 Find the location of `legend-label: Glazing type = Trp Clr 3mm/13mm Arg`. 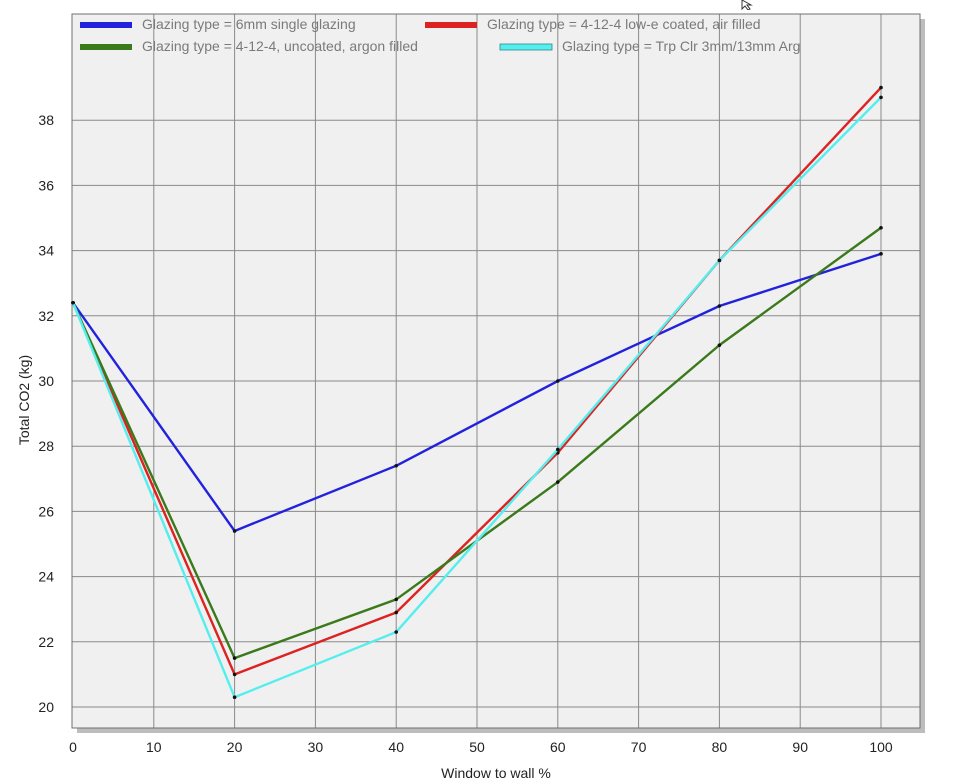

legend-label: Glazing type = Trp Clr 3mm/13mm Arg is located at coordinates (681, 46).